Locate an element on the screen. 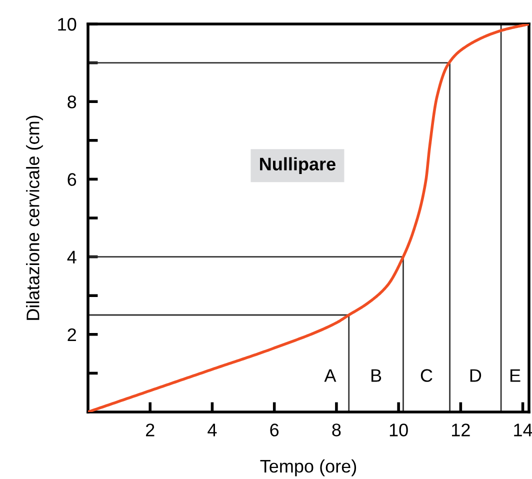 The image size is (532, 479). y-tick-label: 2 is located at coordinates (72, 334).